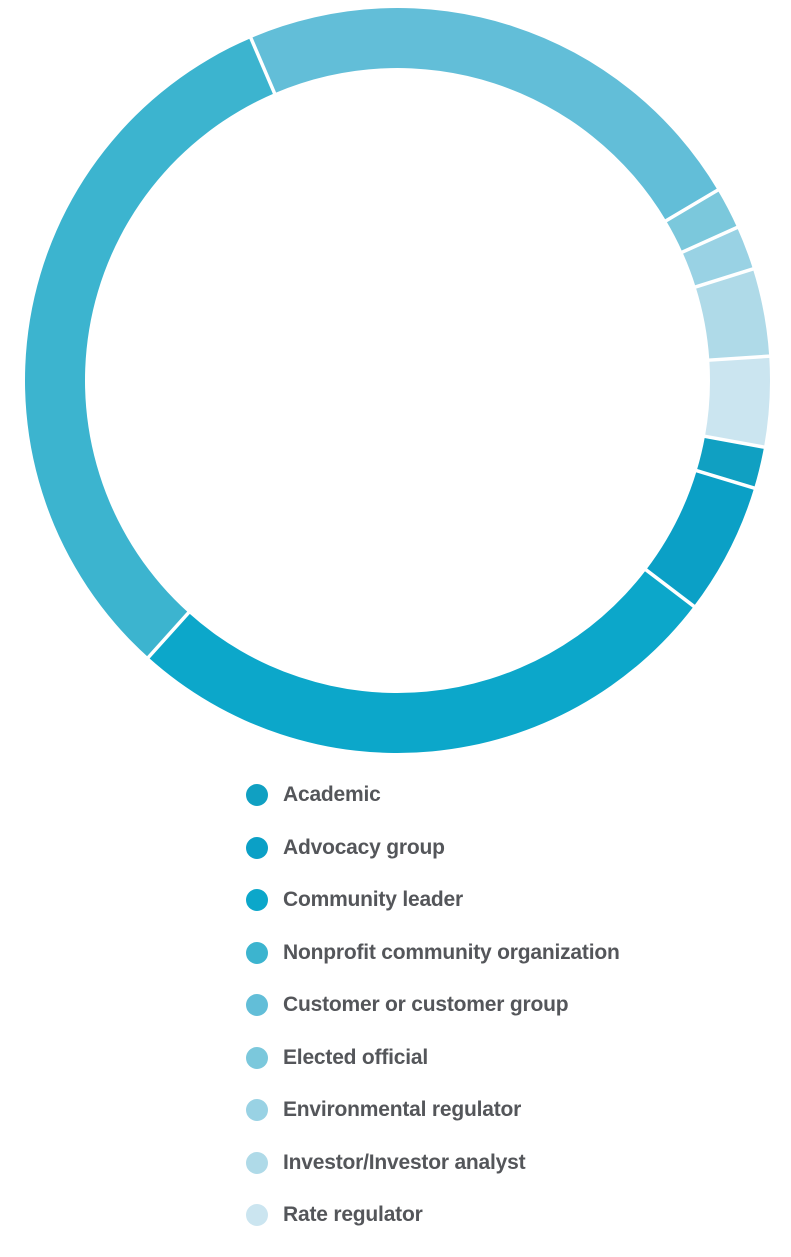 Image resolution: width=791 pixels, height=1257 pixels. Describe the element at coordinates (257, 900) in the screenshot. I see `legend-swatch-community-leader` at that location.